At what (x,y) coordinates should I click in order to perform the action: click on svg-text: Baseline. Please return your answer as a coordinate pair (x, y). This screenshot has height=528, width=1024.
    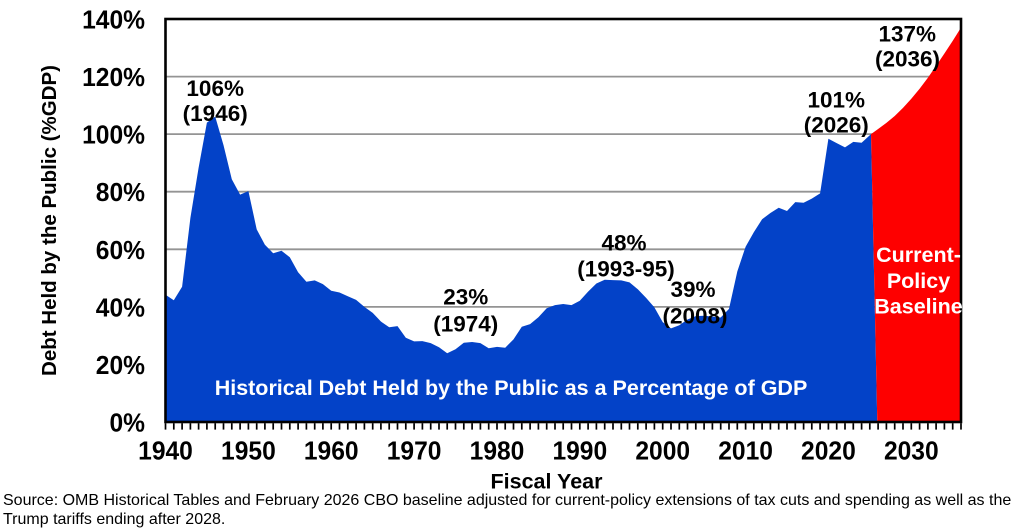
    Looking at the image, I should click on (918, 306).